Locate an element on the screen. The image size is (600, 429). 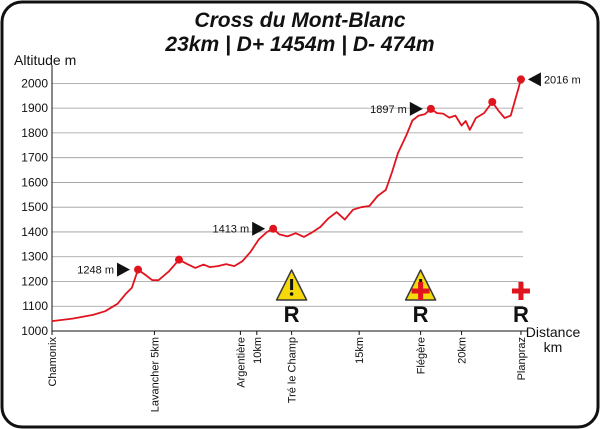
warning-bar is located at coordinates (292, 284).